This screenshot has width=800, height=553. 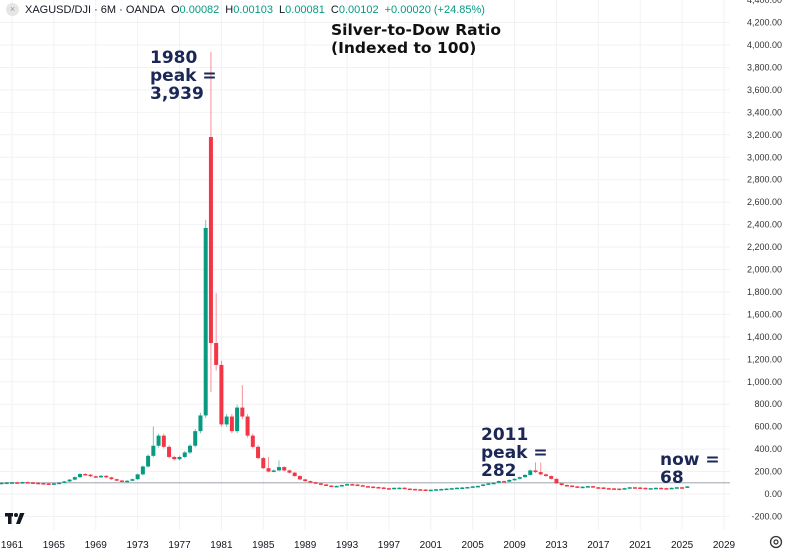 I want to click on x-tick-label: 1977, so click(x=179, y=545).